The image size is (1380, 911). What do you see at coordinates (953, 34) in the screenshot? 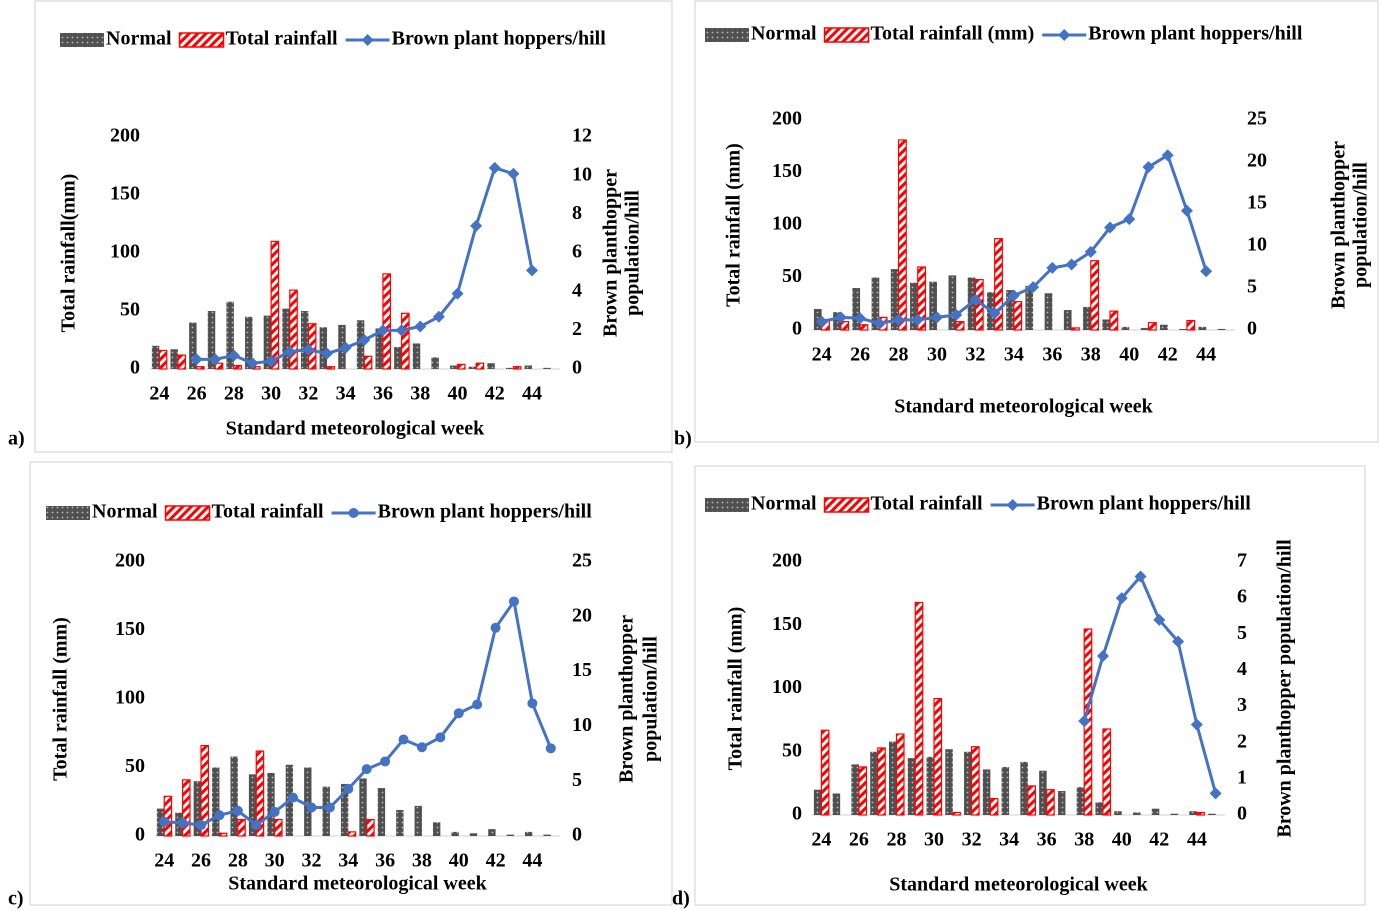
I see `legend-label: Total rainfall (mm)` at bounding box center [953, 34].